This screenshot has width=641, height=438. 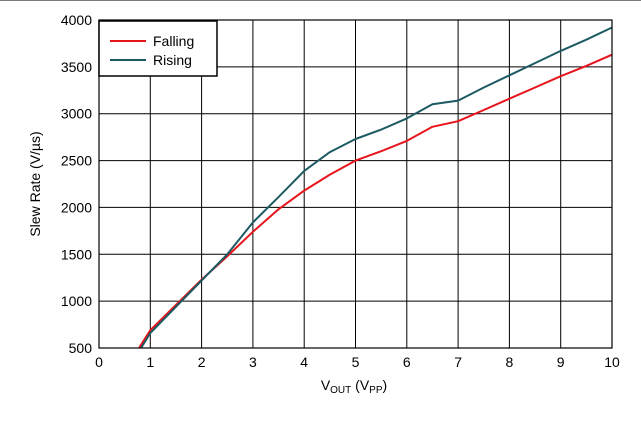 I want to click on legend: Falling Rising, so click(x=158, y=48).